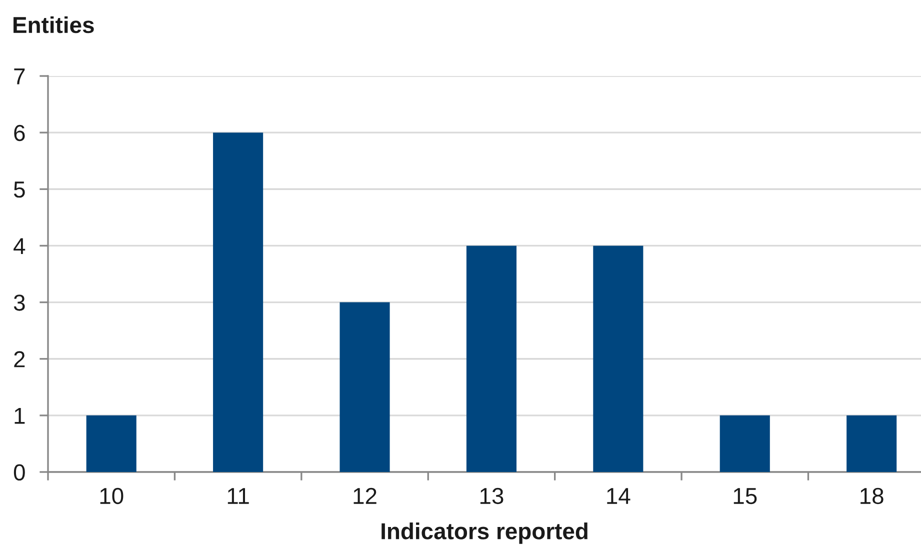 The image size is (921, 547). I want to click on y-tick-label: 6, so click(19, 133).